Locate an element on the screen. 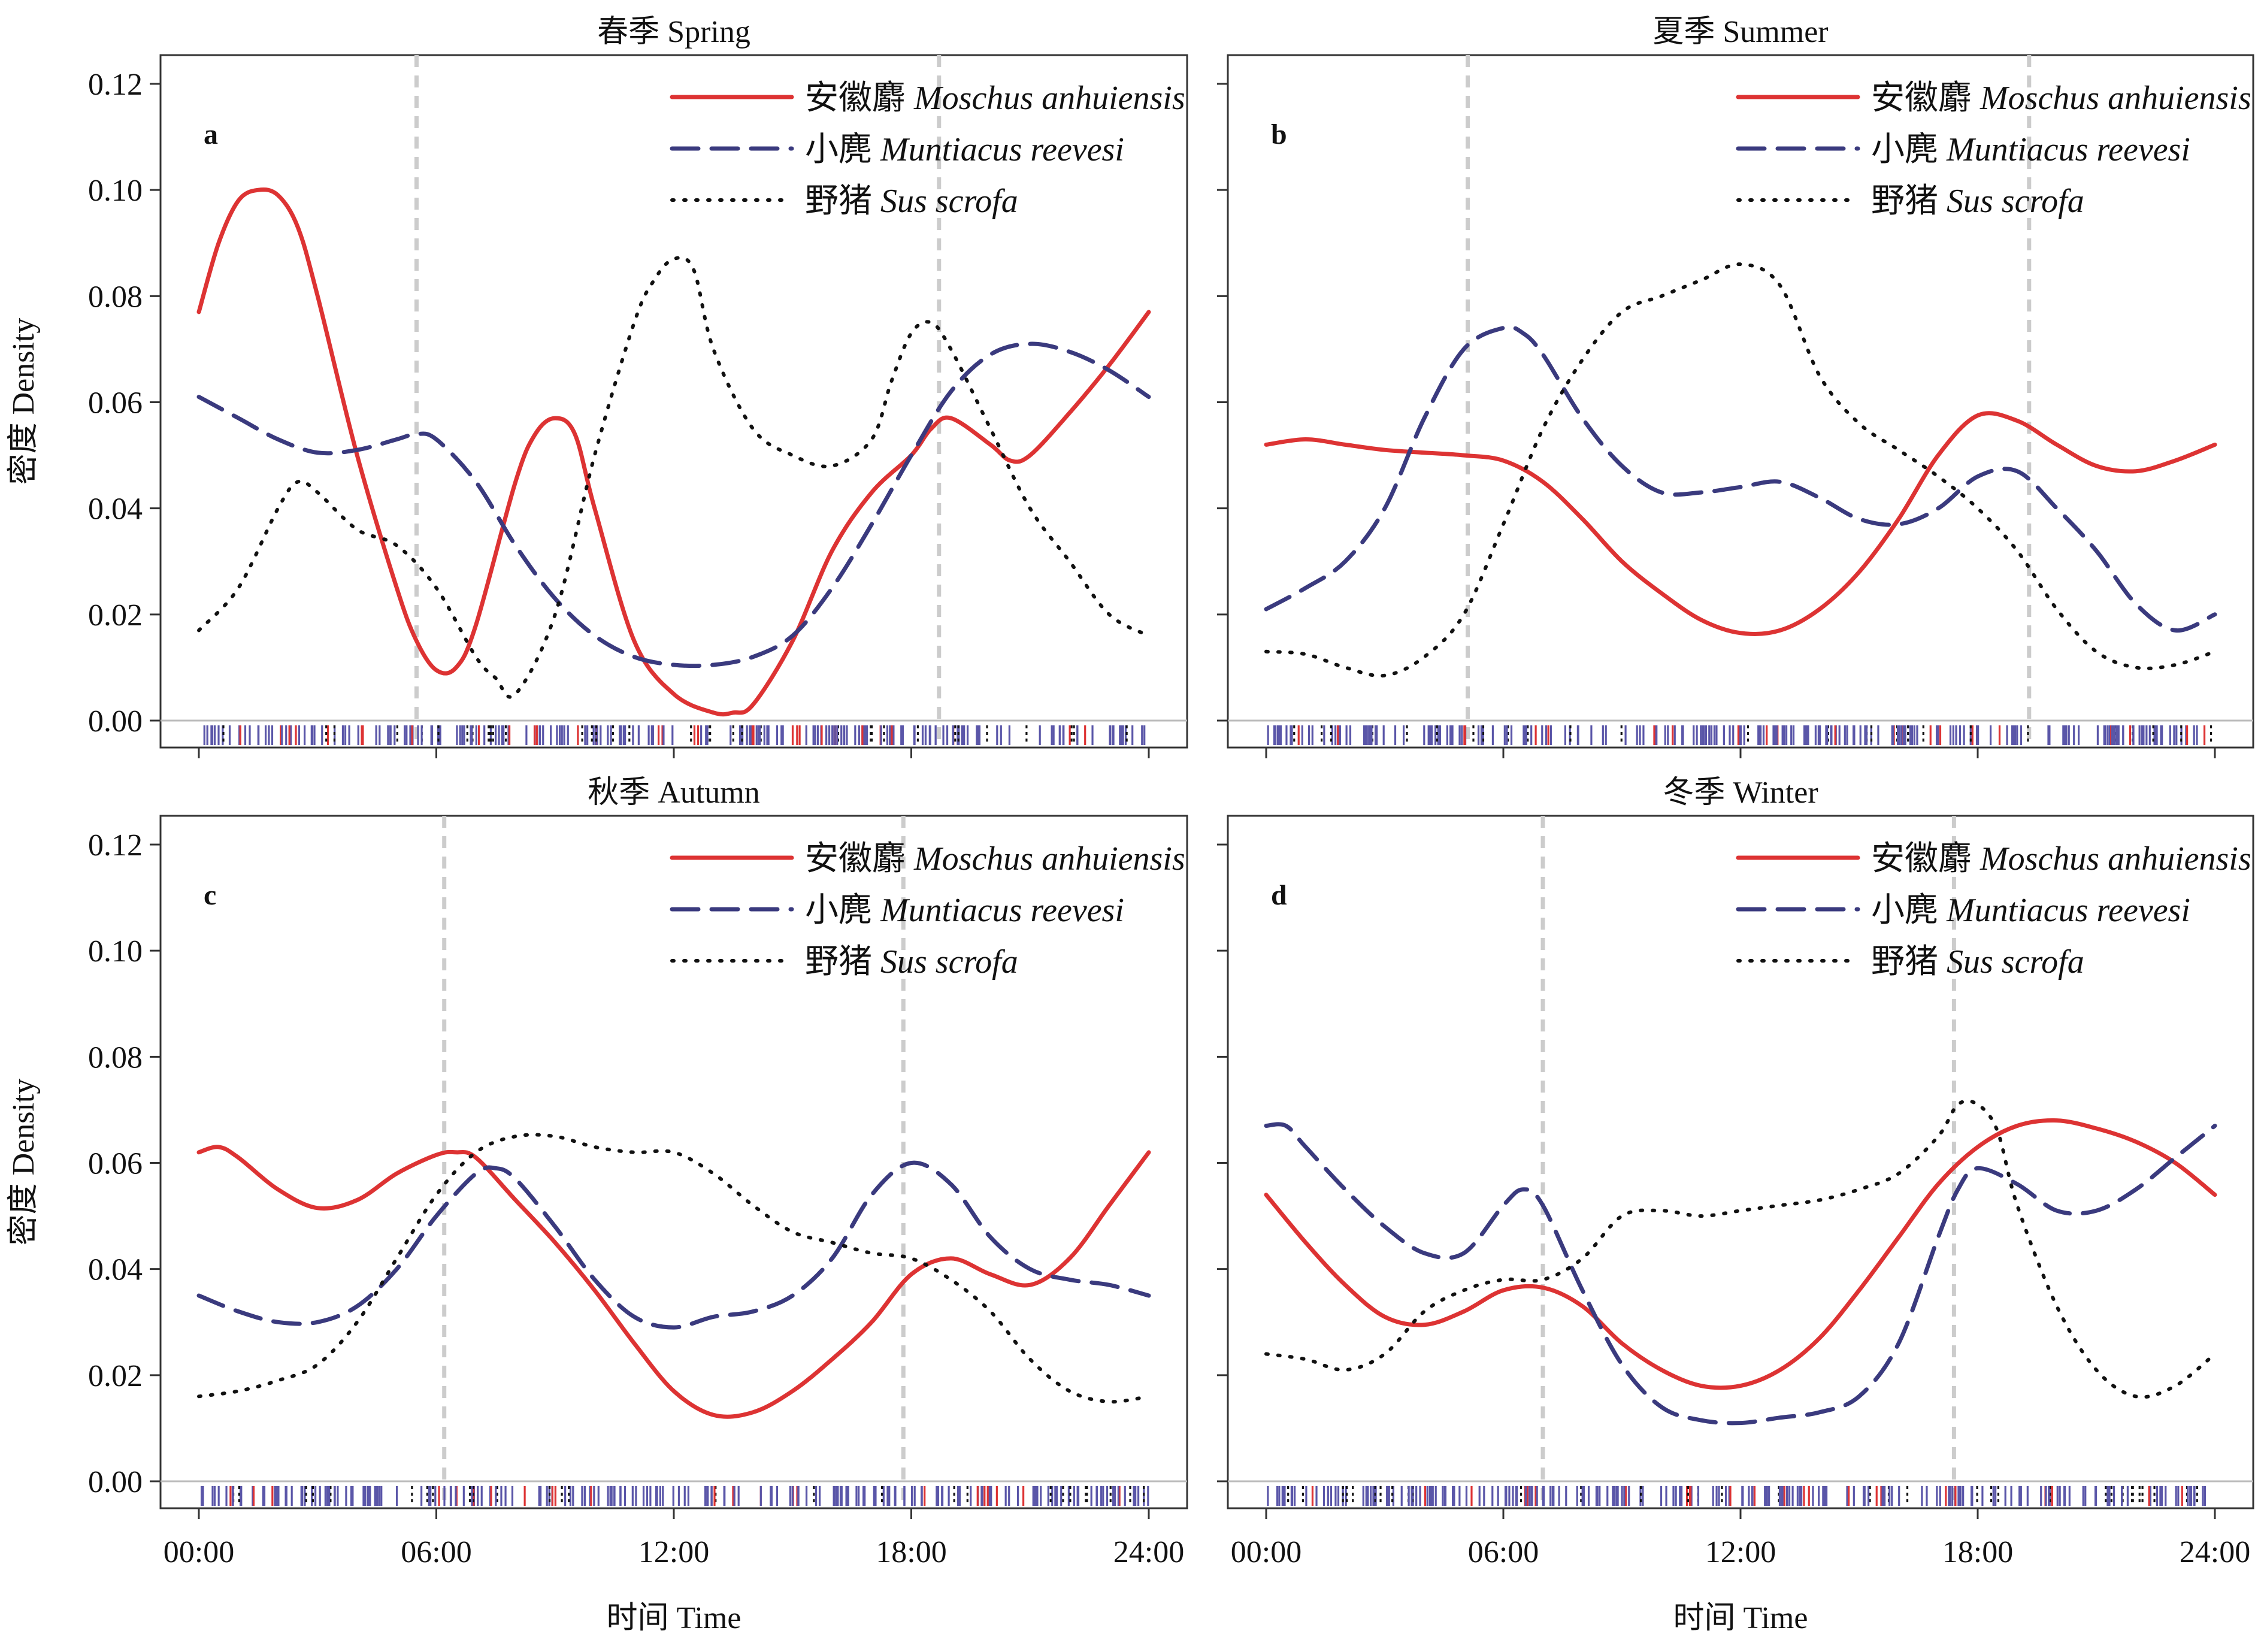 Image resolution: width=2264 pixels, height=1652 pixels. panel-title: 秋季 Autumn is located at coordinates (673, 793).